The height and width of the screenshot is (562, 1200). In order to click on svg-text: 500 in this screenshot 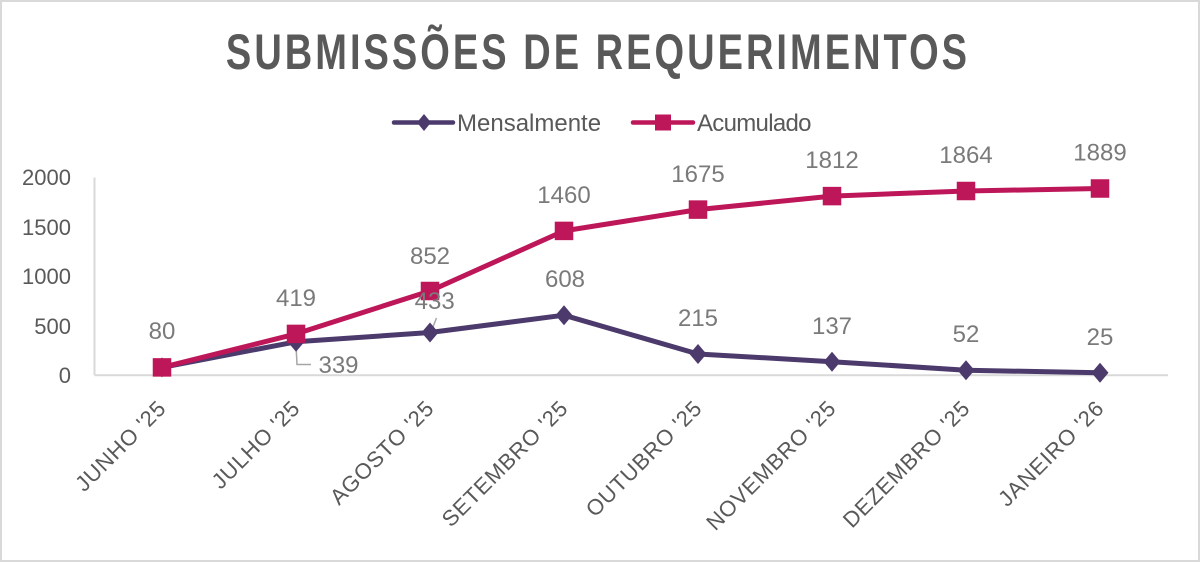, I will do `click(52, 326)`.